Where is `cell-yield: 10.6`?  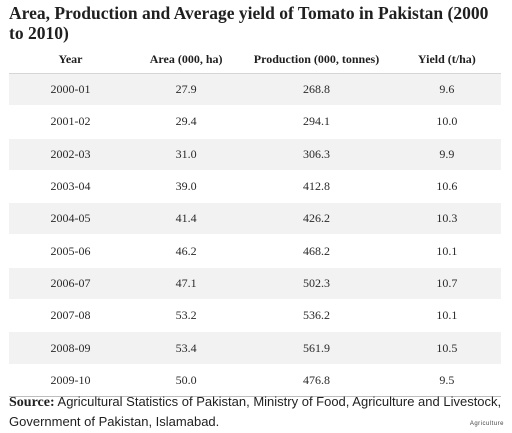 cell-yield: 10.6 is located at coordinates (446, 187).